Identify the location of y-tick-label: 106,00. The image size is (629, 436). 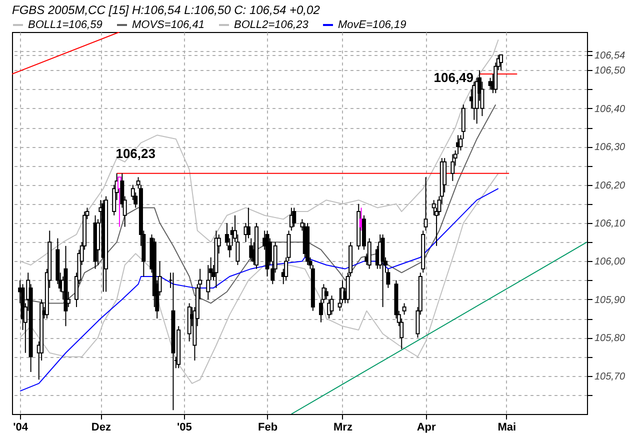
(610, 262).